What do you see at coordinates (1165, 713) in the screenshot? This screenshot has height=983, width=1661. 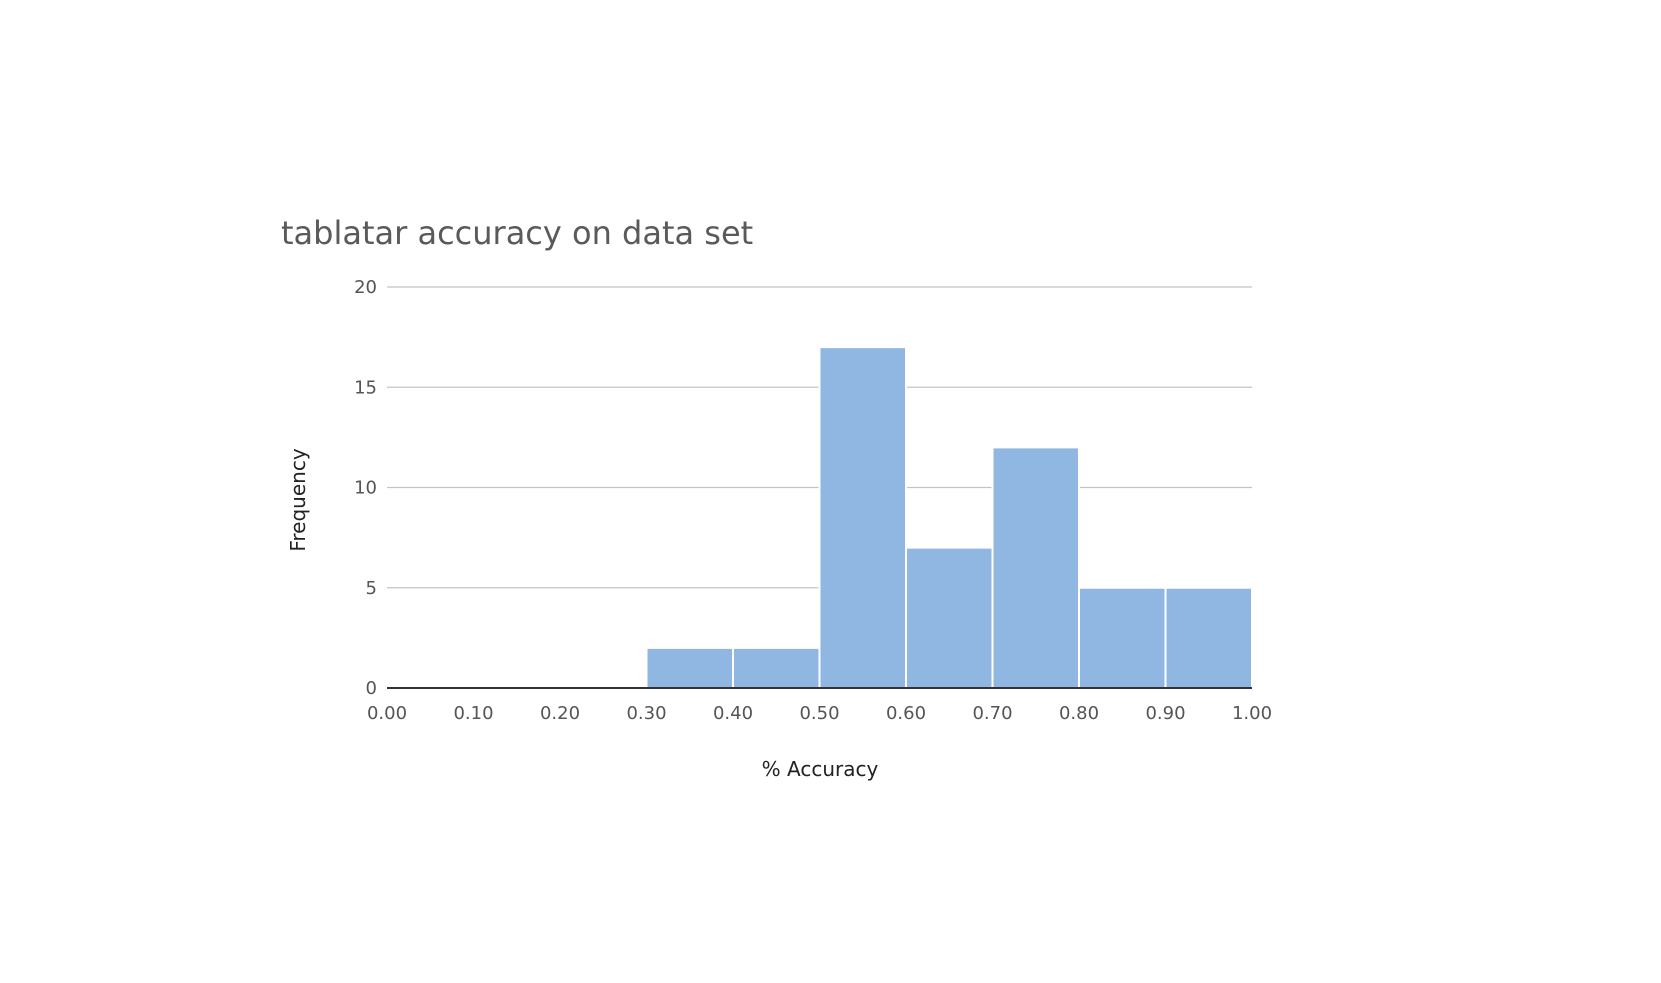 I see `x-tick-label: 0.90` at bounding box center [1165, 713].